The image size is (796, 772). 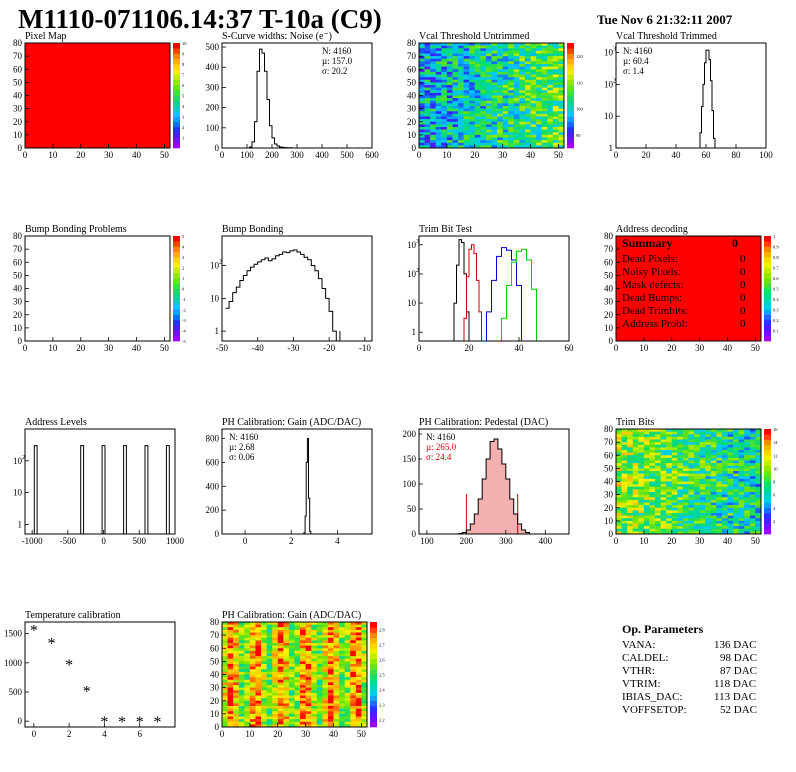 What do you see at coordinates (18, 56) in the screenshot?
I see `y-tick-label: 70` at bounding box center [18, 56].